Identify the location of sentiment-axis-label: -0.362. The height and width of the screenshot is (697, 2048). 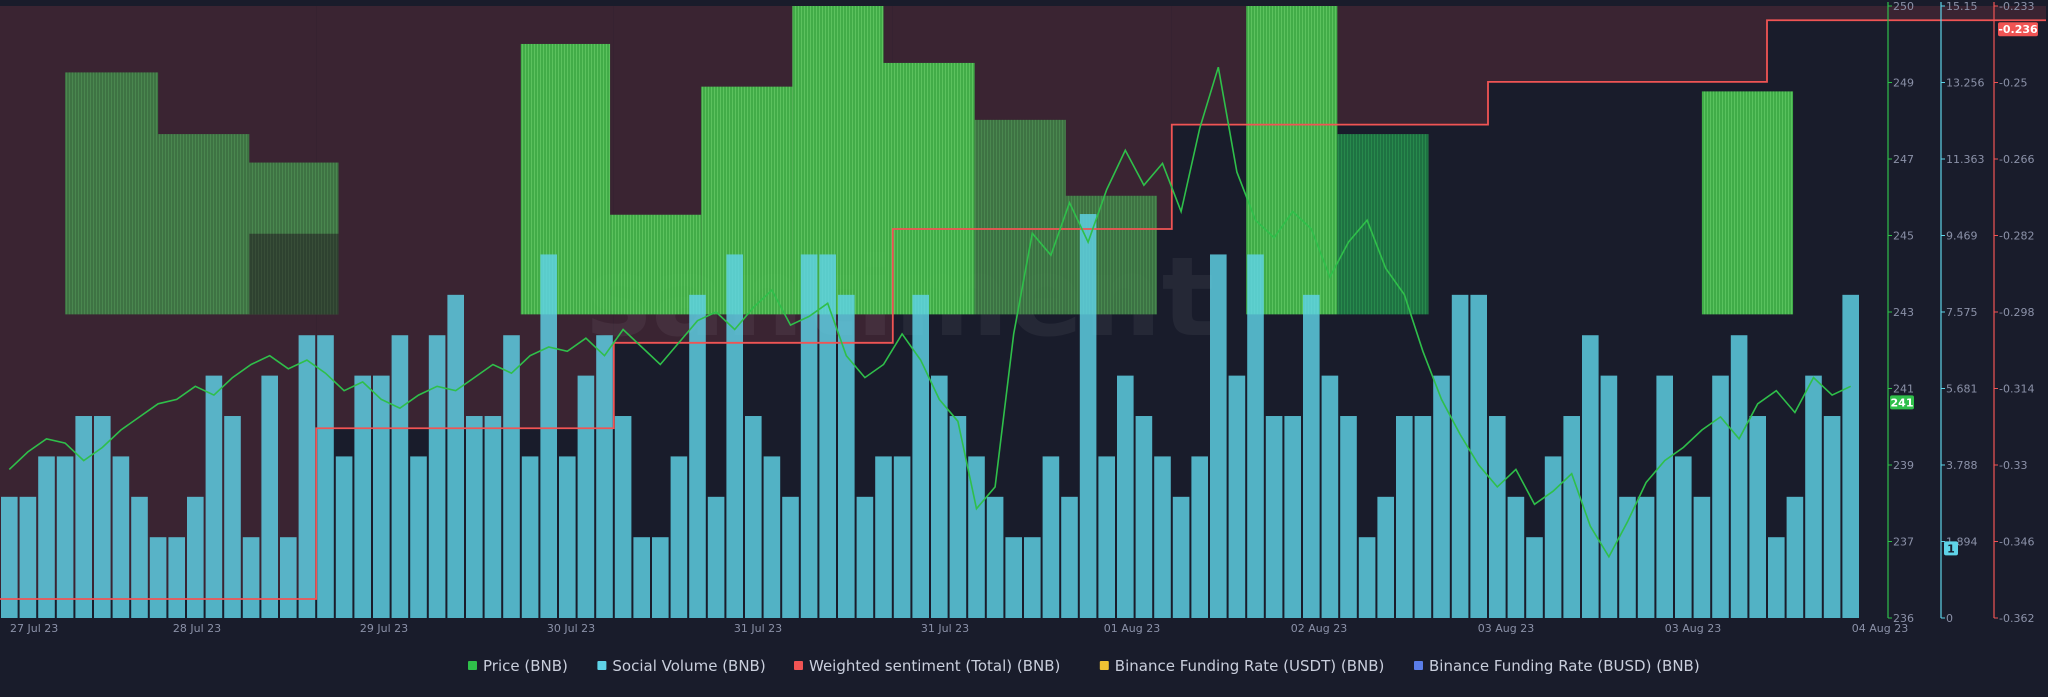
(2016, 618).